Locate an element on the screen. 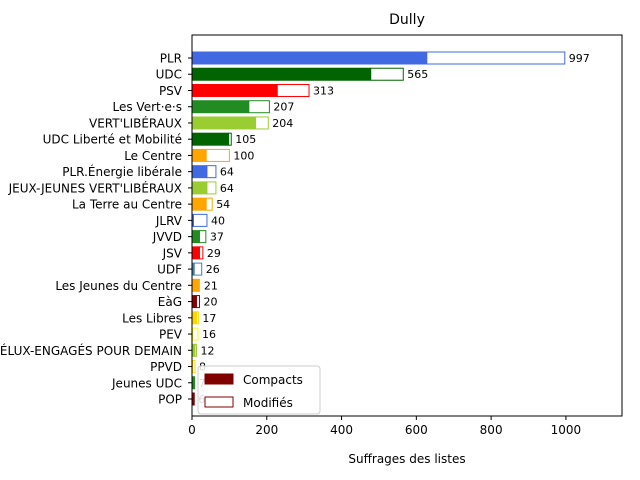  y-tick-label: Les Libres is located at coordinates (152, 318).